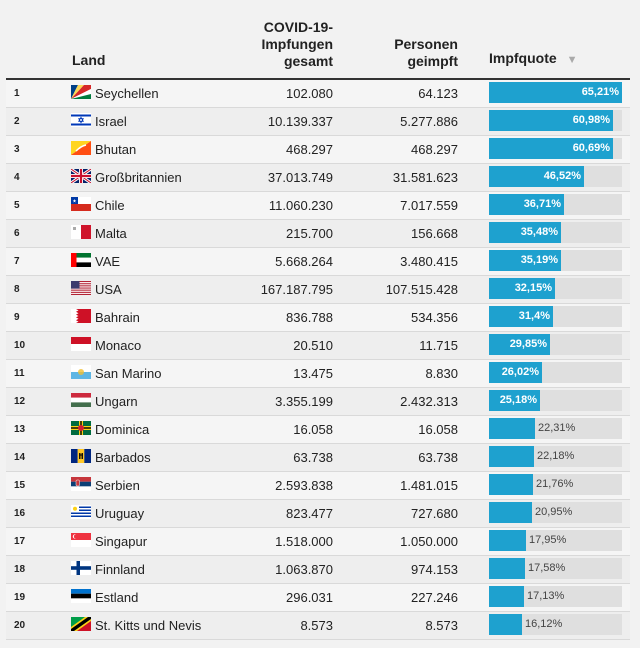 Image resolution: width=640 pixels, height=648 pixels. Describe the element at coordinates (438, 93) in the screenshot. I see `personen-geimpft-value: 64.123` at that location.